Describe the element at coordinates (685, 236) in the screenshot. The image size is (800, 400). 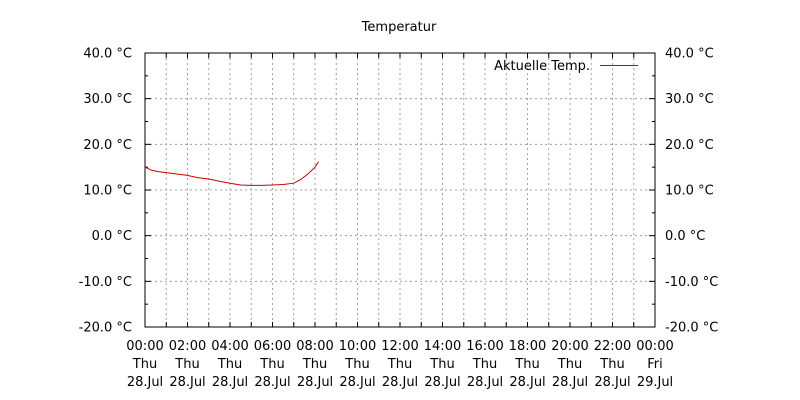
I see `y-tick-label-right: 0.0 °C` at that location.